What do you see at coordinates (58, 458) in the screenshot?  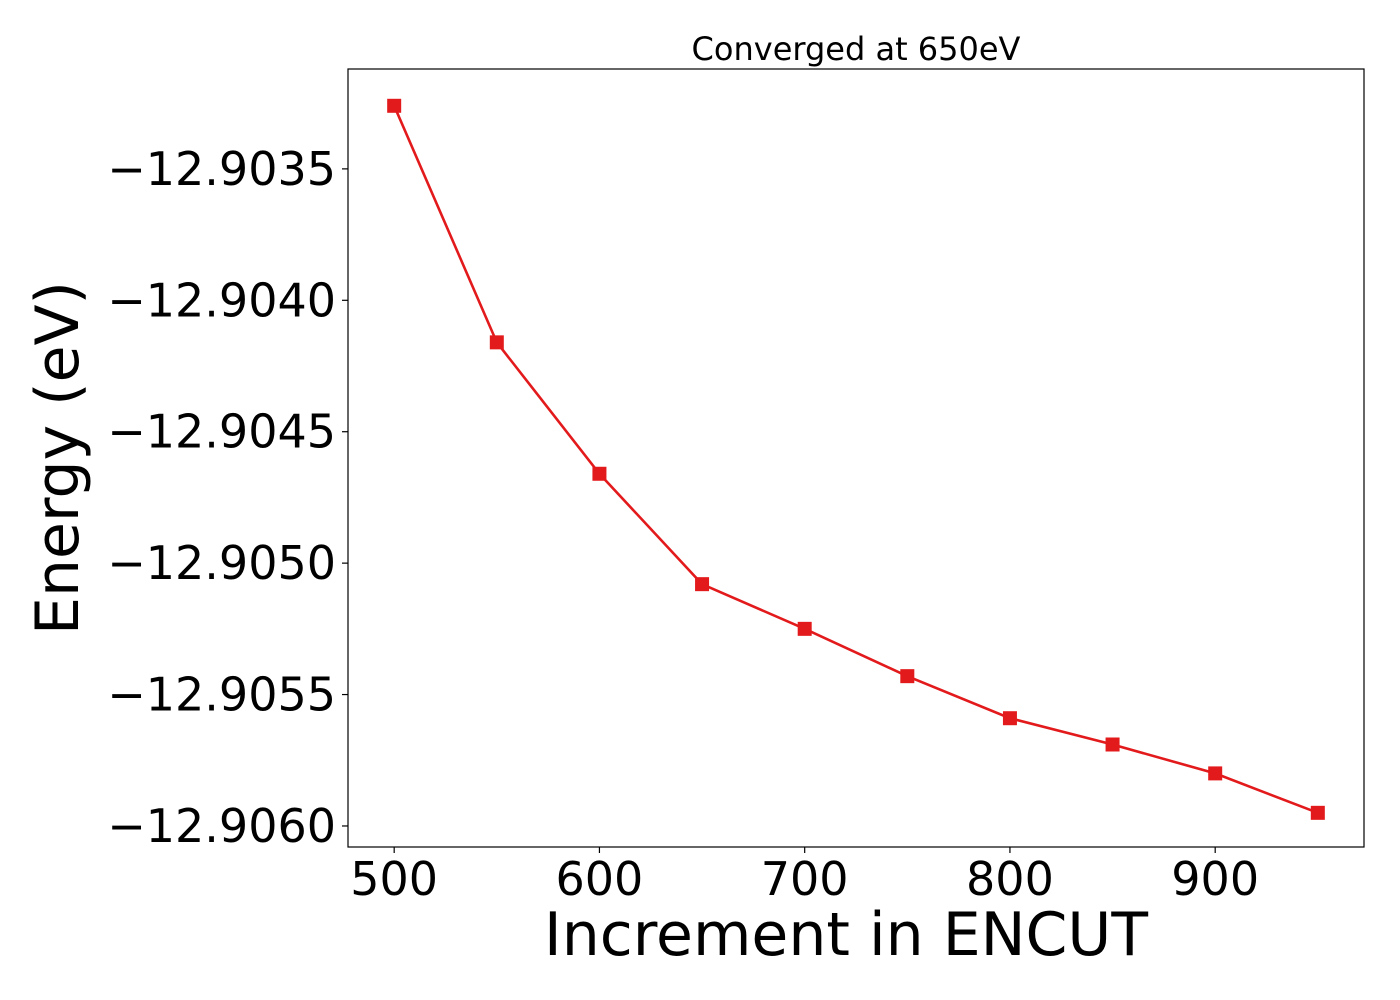 I see `y-axis-label: Energy (eV)` at bounding box center [58, 458].